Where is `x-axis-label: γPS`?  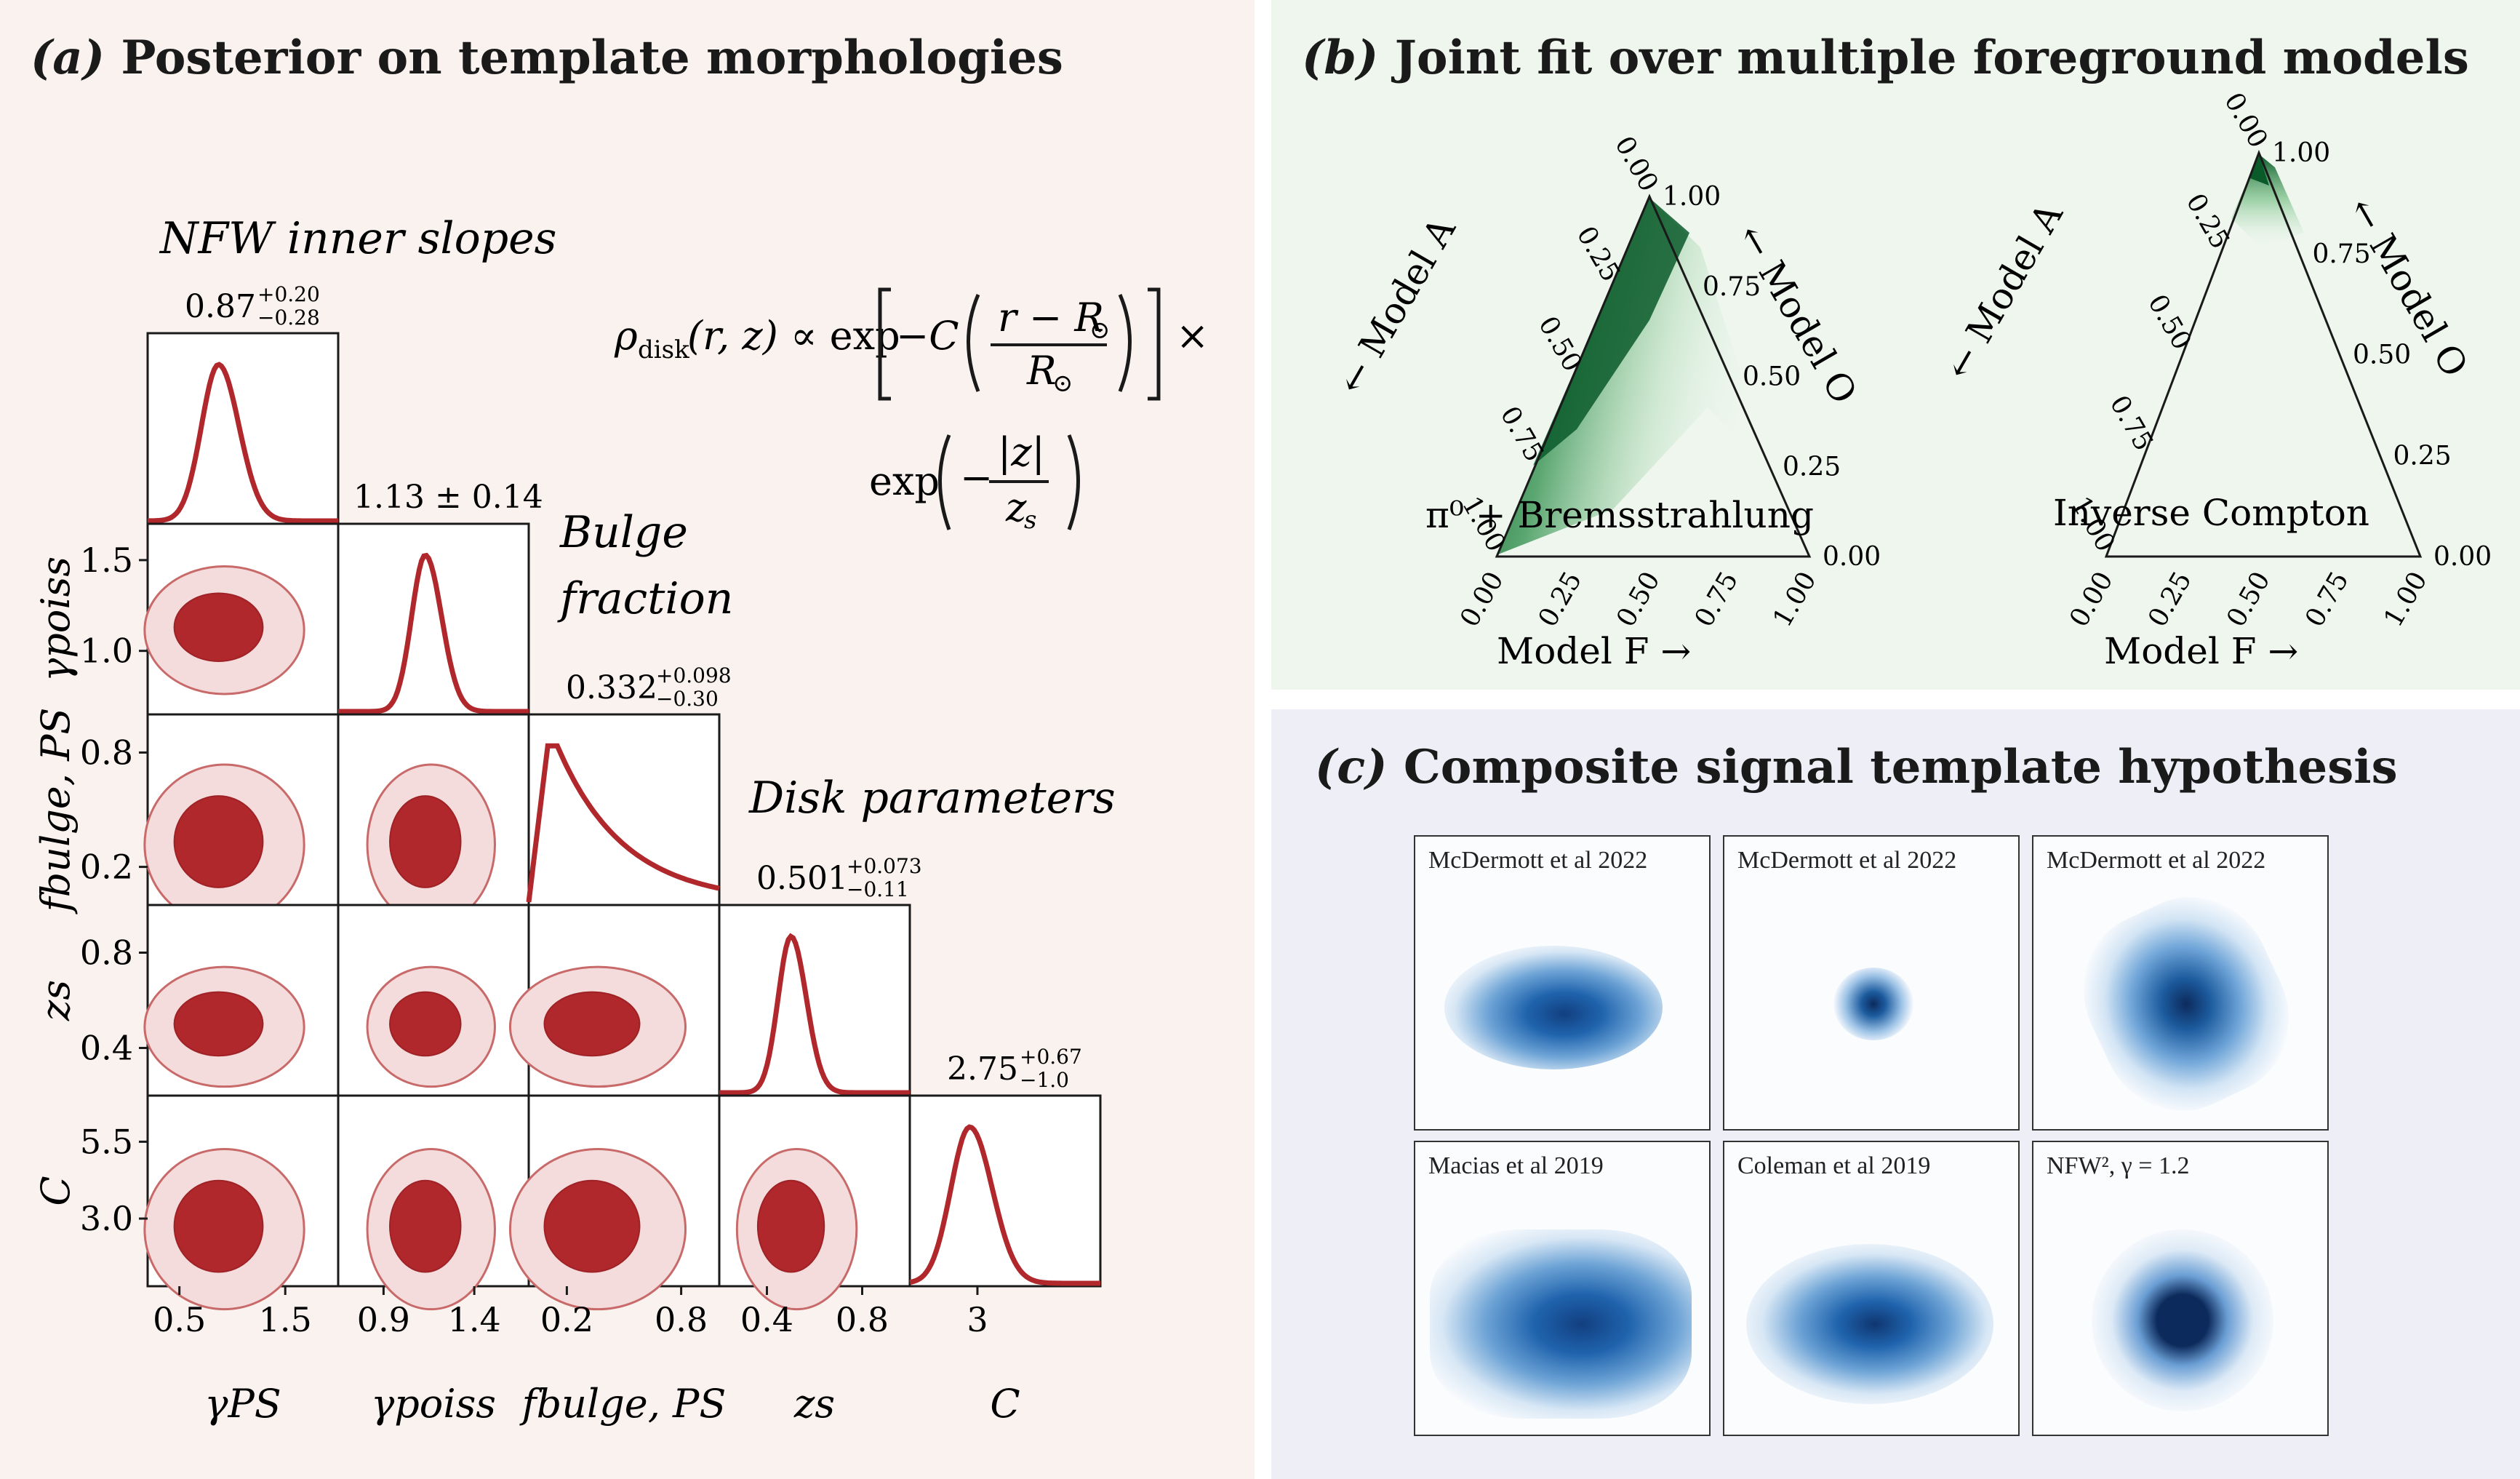
x-axis-label: γPS is located at coordinates (242, 1404).